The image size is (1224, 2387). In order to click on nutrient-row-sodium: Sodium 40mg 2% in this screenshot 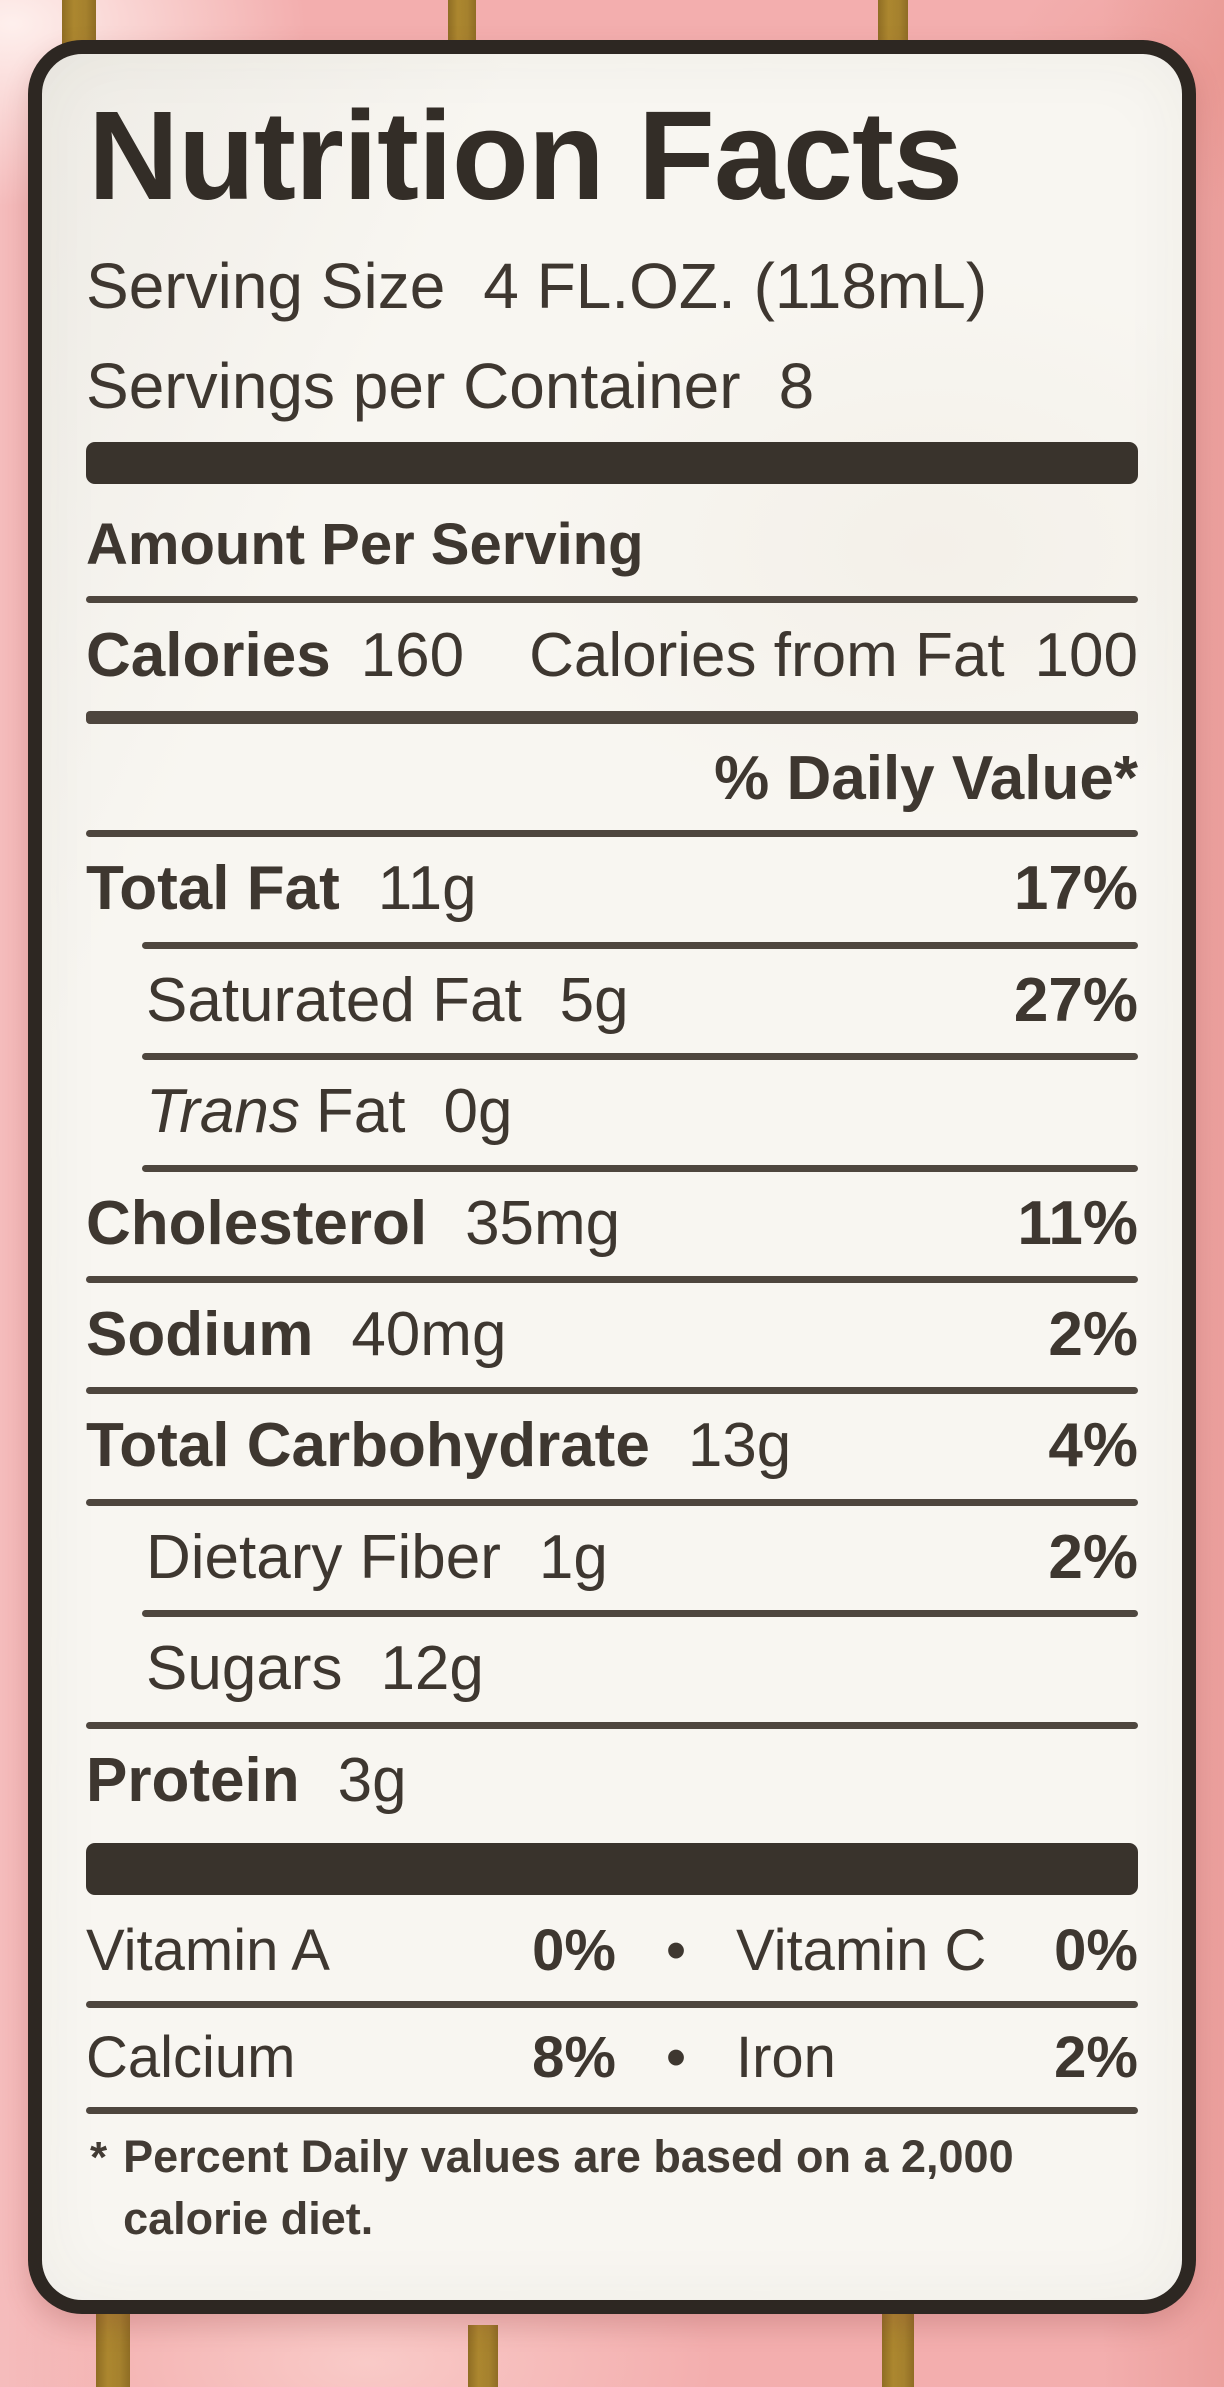, I will do `click(612, 1335)`.